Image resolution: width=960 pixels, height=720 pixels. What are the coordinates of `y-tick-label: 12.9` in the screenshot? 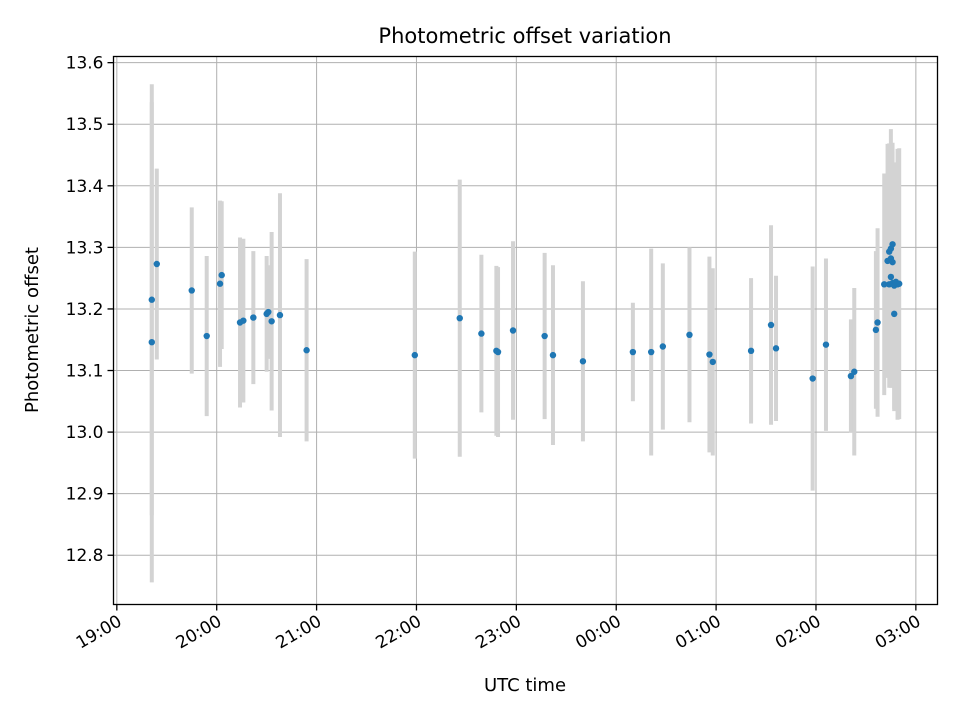 It's located at (85, 495).